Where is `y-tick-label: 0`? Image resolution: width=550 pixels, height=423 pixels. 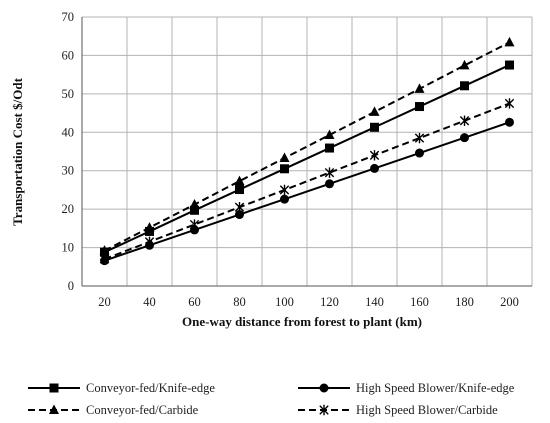 y-tick-label: 0 is located at coordinates (71, 286).